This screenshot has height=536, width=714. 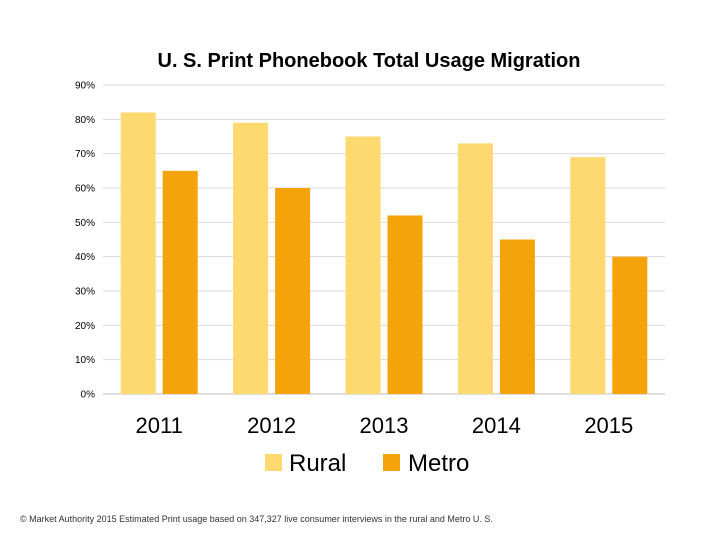 I want to click on bar-metro-2013, so click(x=405, y=304).